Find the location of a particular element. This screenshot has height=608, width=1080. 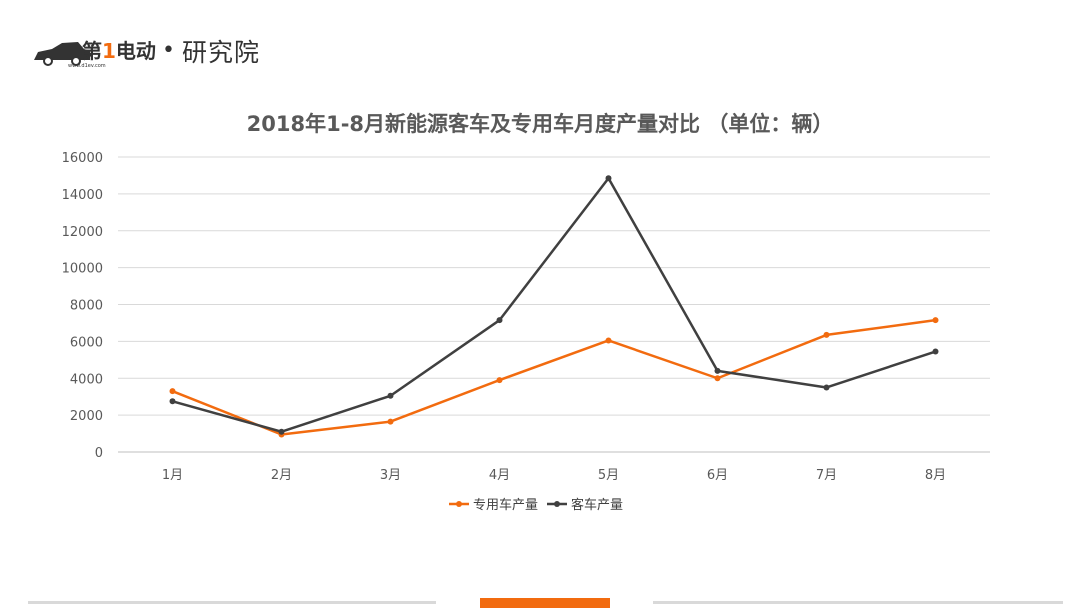

svg-text: 第1电动 is located at coordinates (119, 51).